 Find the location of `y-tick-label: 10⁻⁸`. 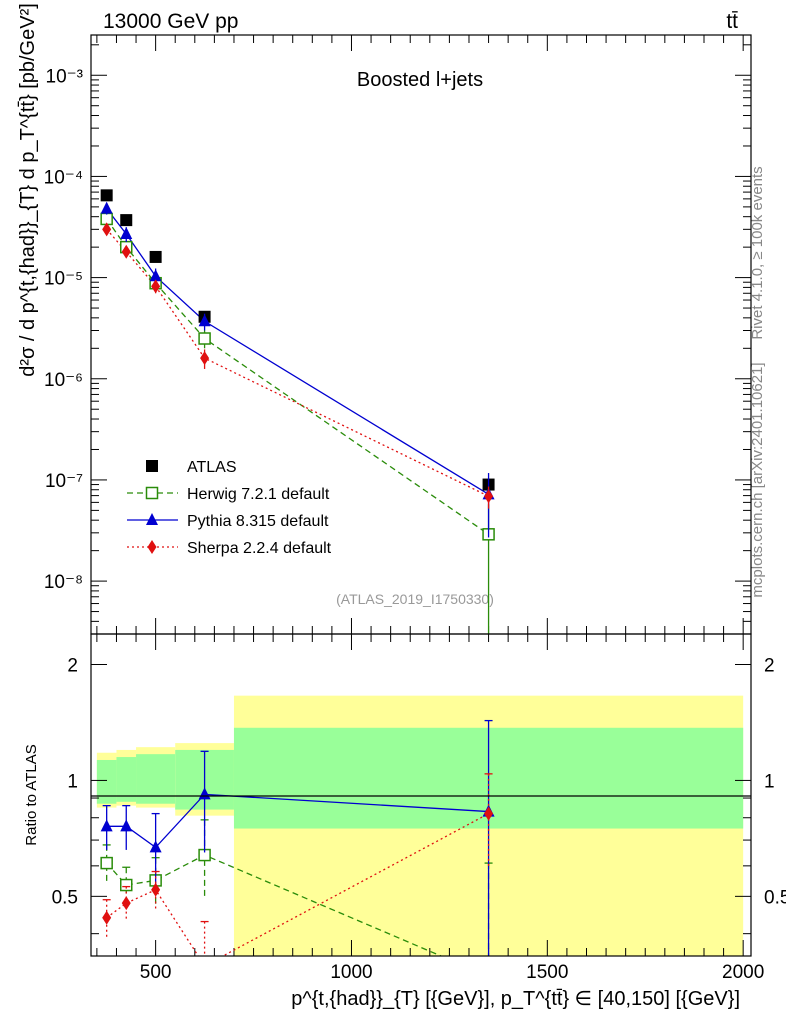

y-tick-label: 10⁻⁸ is located at coordinates (63, 582).